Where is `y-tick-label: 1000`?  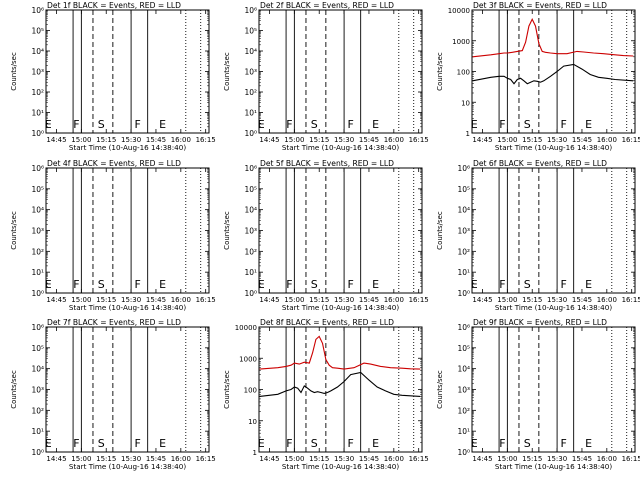 y-tick-label: 1000 is located at coordinates (461, 42).